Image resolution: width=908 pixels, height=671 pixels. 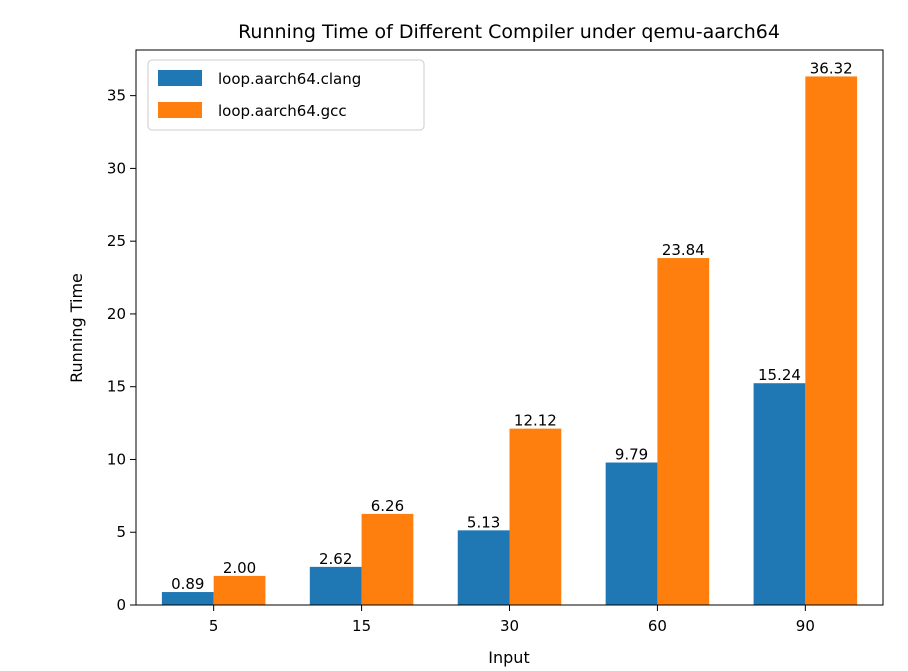 What do you see at coordinates (116, 168) in the screenshot?
I see `y-tick-label: 30` at bounding box center [116, 168].